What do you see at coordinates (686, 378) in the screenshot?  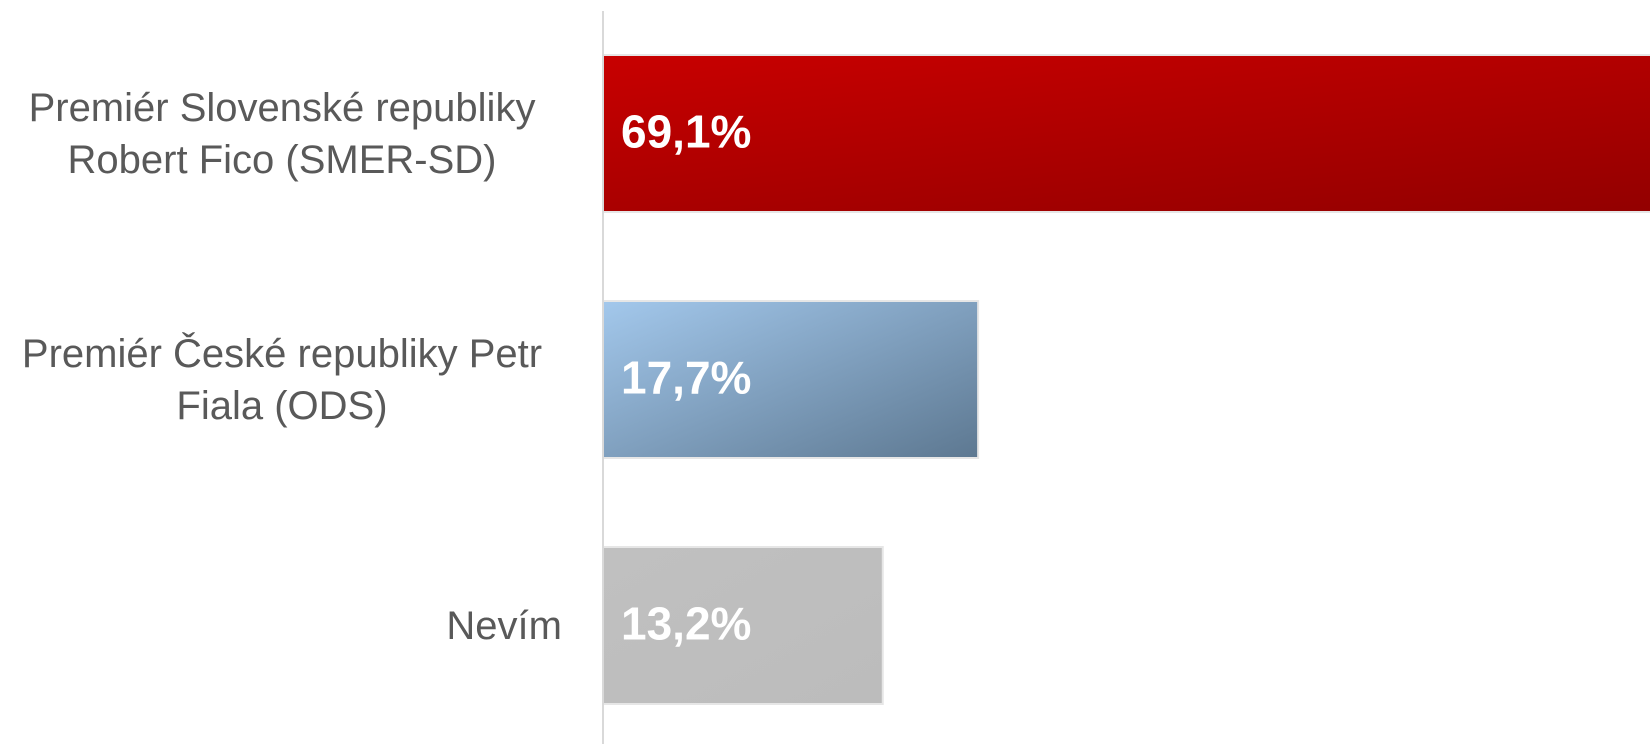 I see `value-label: 17,7%` at bounding box center [686, 378].